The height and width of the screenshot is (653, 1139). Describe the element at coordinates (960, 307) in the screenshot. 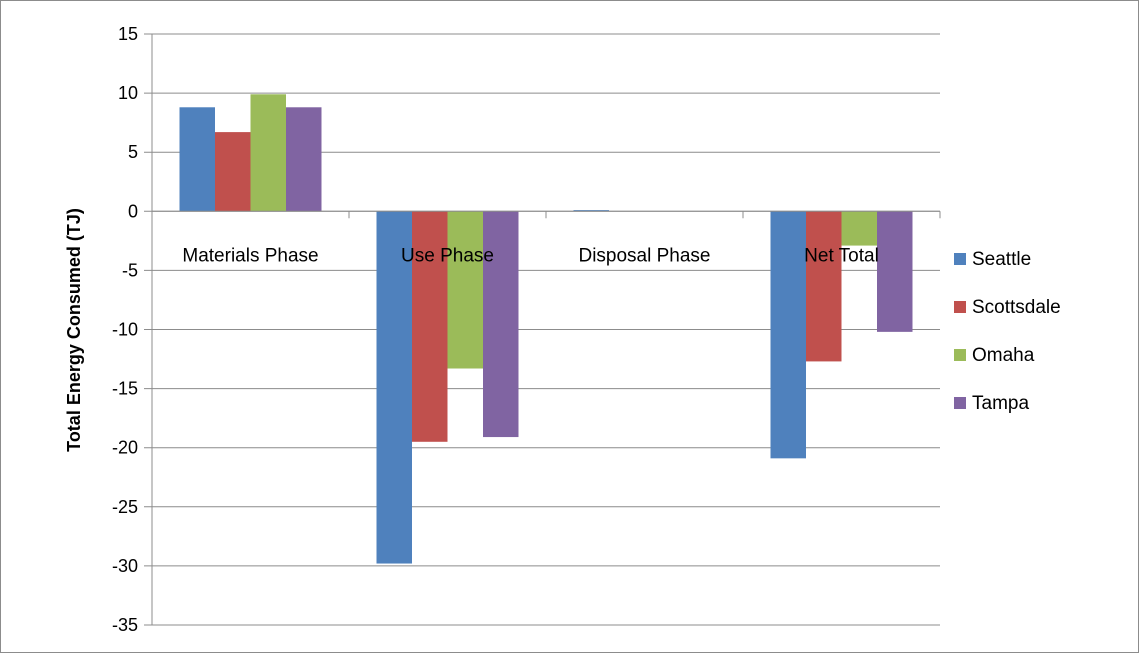

I see `legend-swatch-scottsdale` at that location.